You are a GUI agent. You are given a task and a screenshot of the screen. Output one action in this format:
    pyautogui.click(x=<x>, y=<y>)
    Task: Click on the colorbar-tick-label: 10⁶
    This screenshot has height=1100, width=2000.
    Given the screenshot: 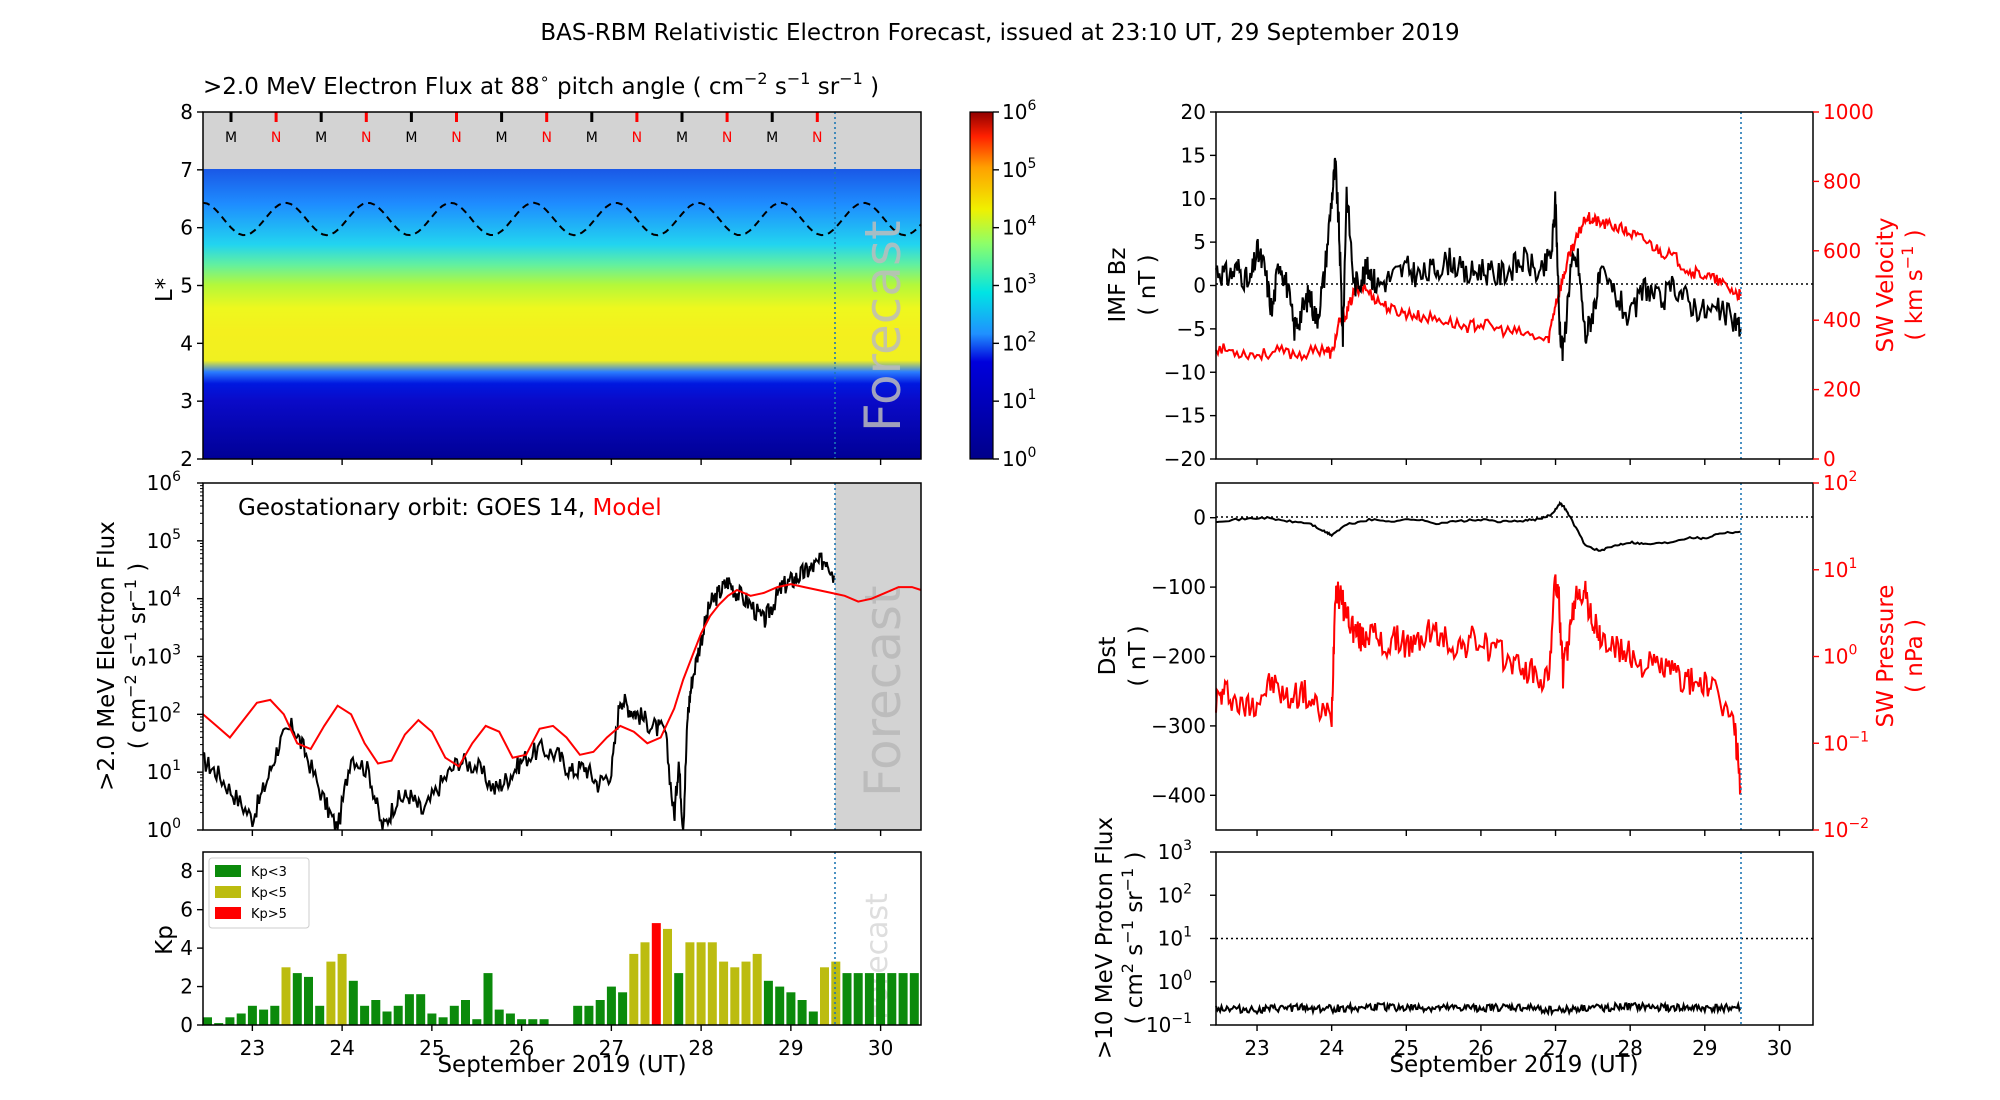 What is the action you would take?
    pyautogui.click(x=1019, y=111)
    